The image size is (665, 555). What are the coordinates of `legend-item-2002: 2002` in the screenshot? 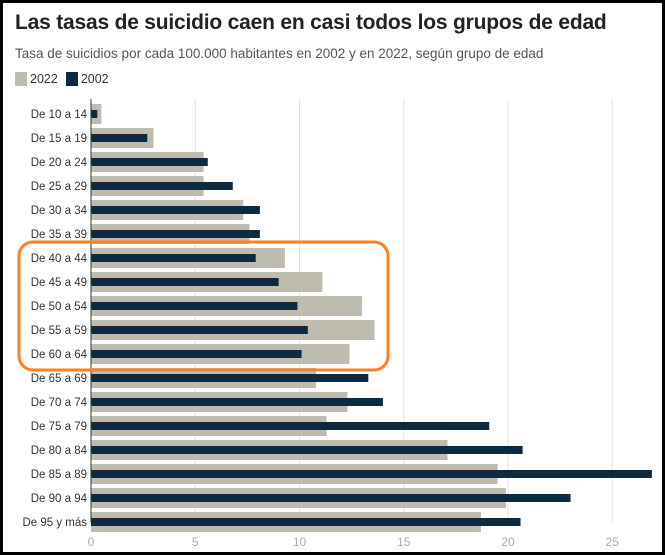 It's located at (87, 79).